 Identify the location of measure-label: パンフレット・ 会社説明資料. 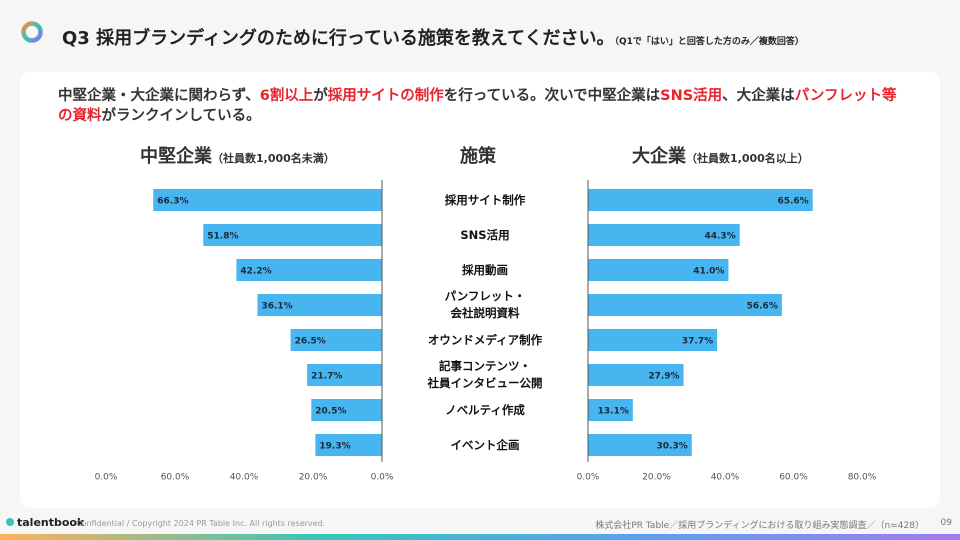
(485, 304).